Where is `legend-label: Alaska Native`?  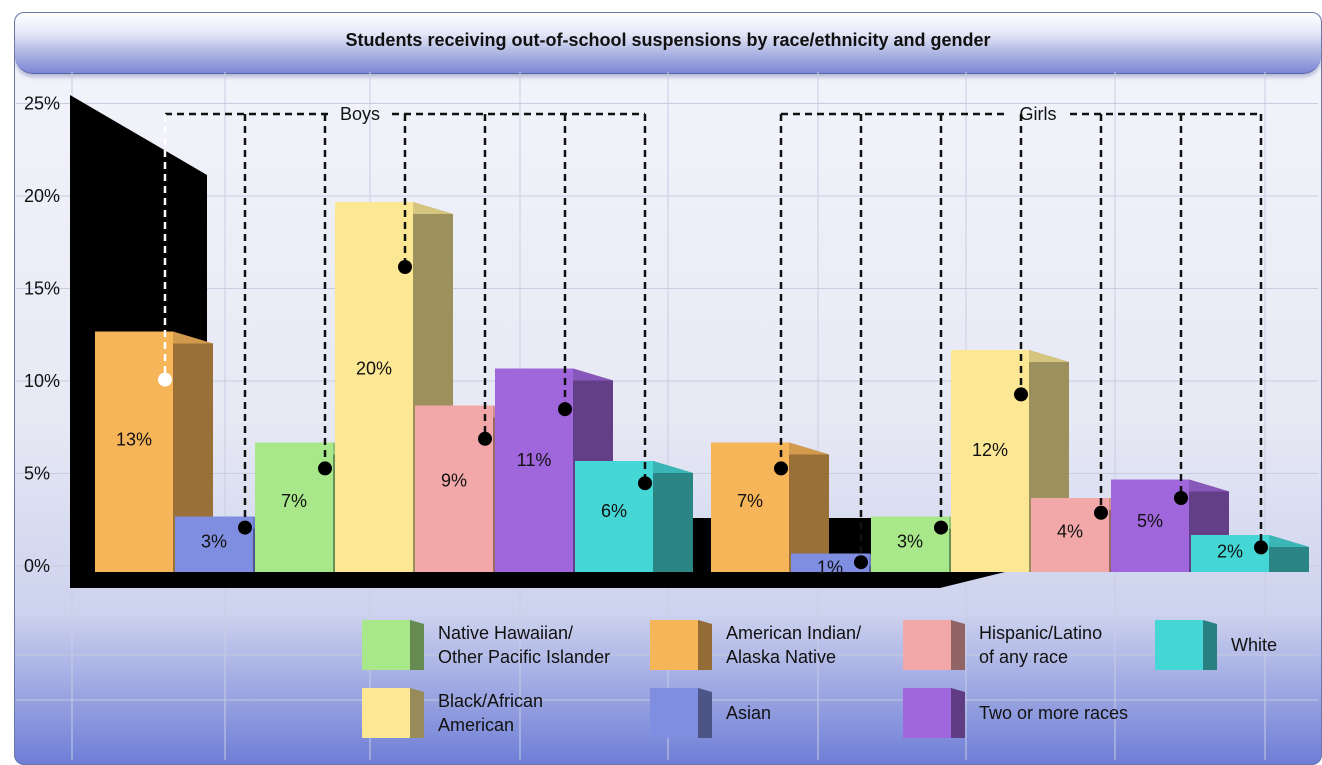 legend-label: Alaska Native is located at coordinates (781, 657).